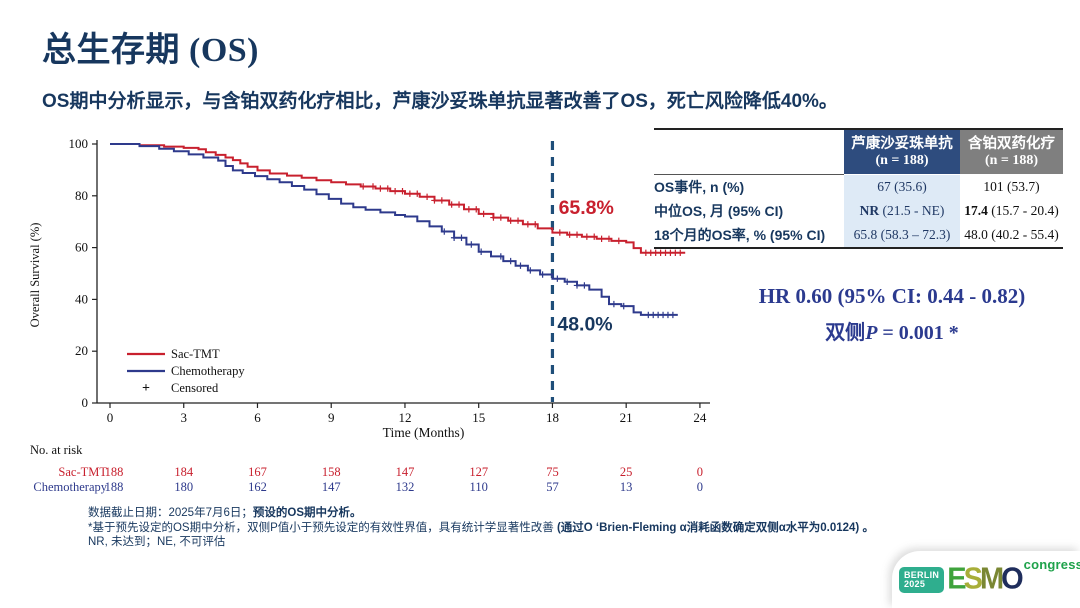 This screenshot has width=1080, height=608. What do you see at coordinates (552, 487) in the screenshot?
I see `at-risk-value: 57` at bounding box center [552, 487].